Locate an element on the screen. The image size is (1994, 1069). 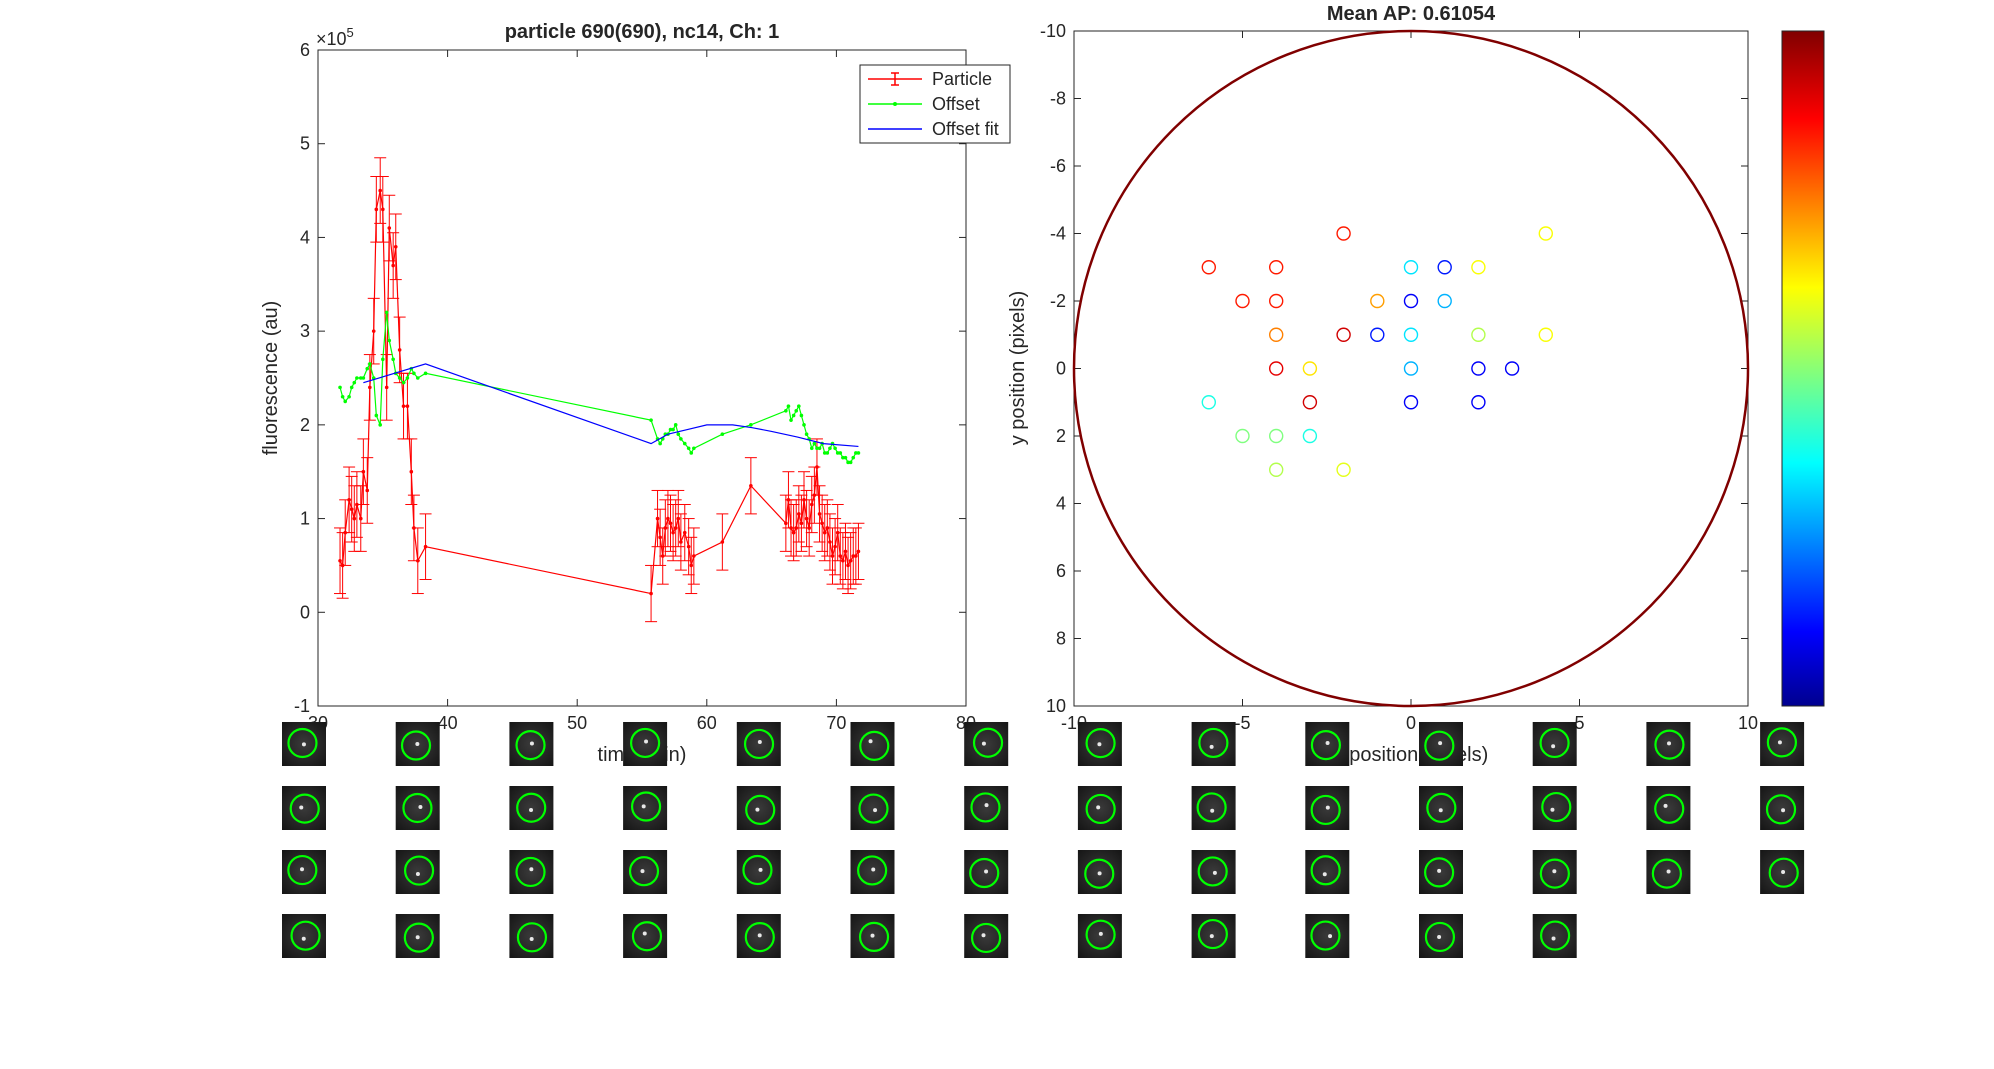
ap-ylabel: y position (pixels) is located at coordinates (1018, 368).